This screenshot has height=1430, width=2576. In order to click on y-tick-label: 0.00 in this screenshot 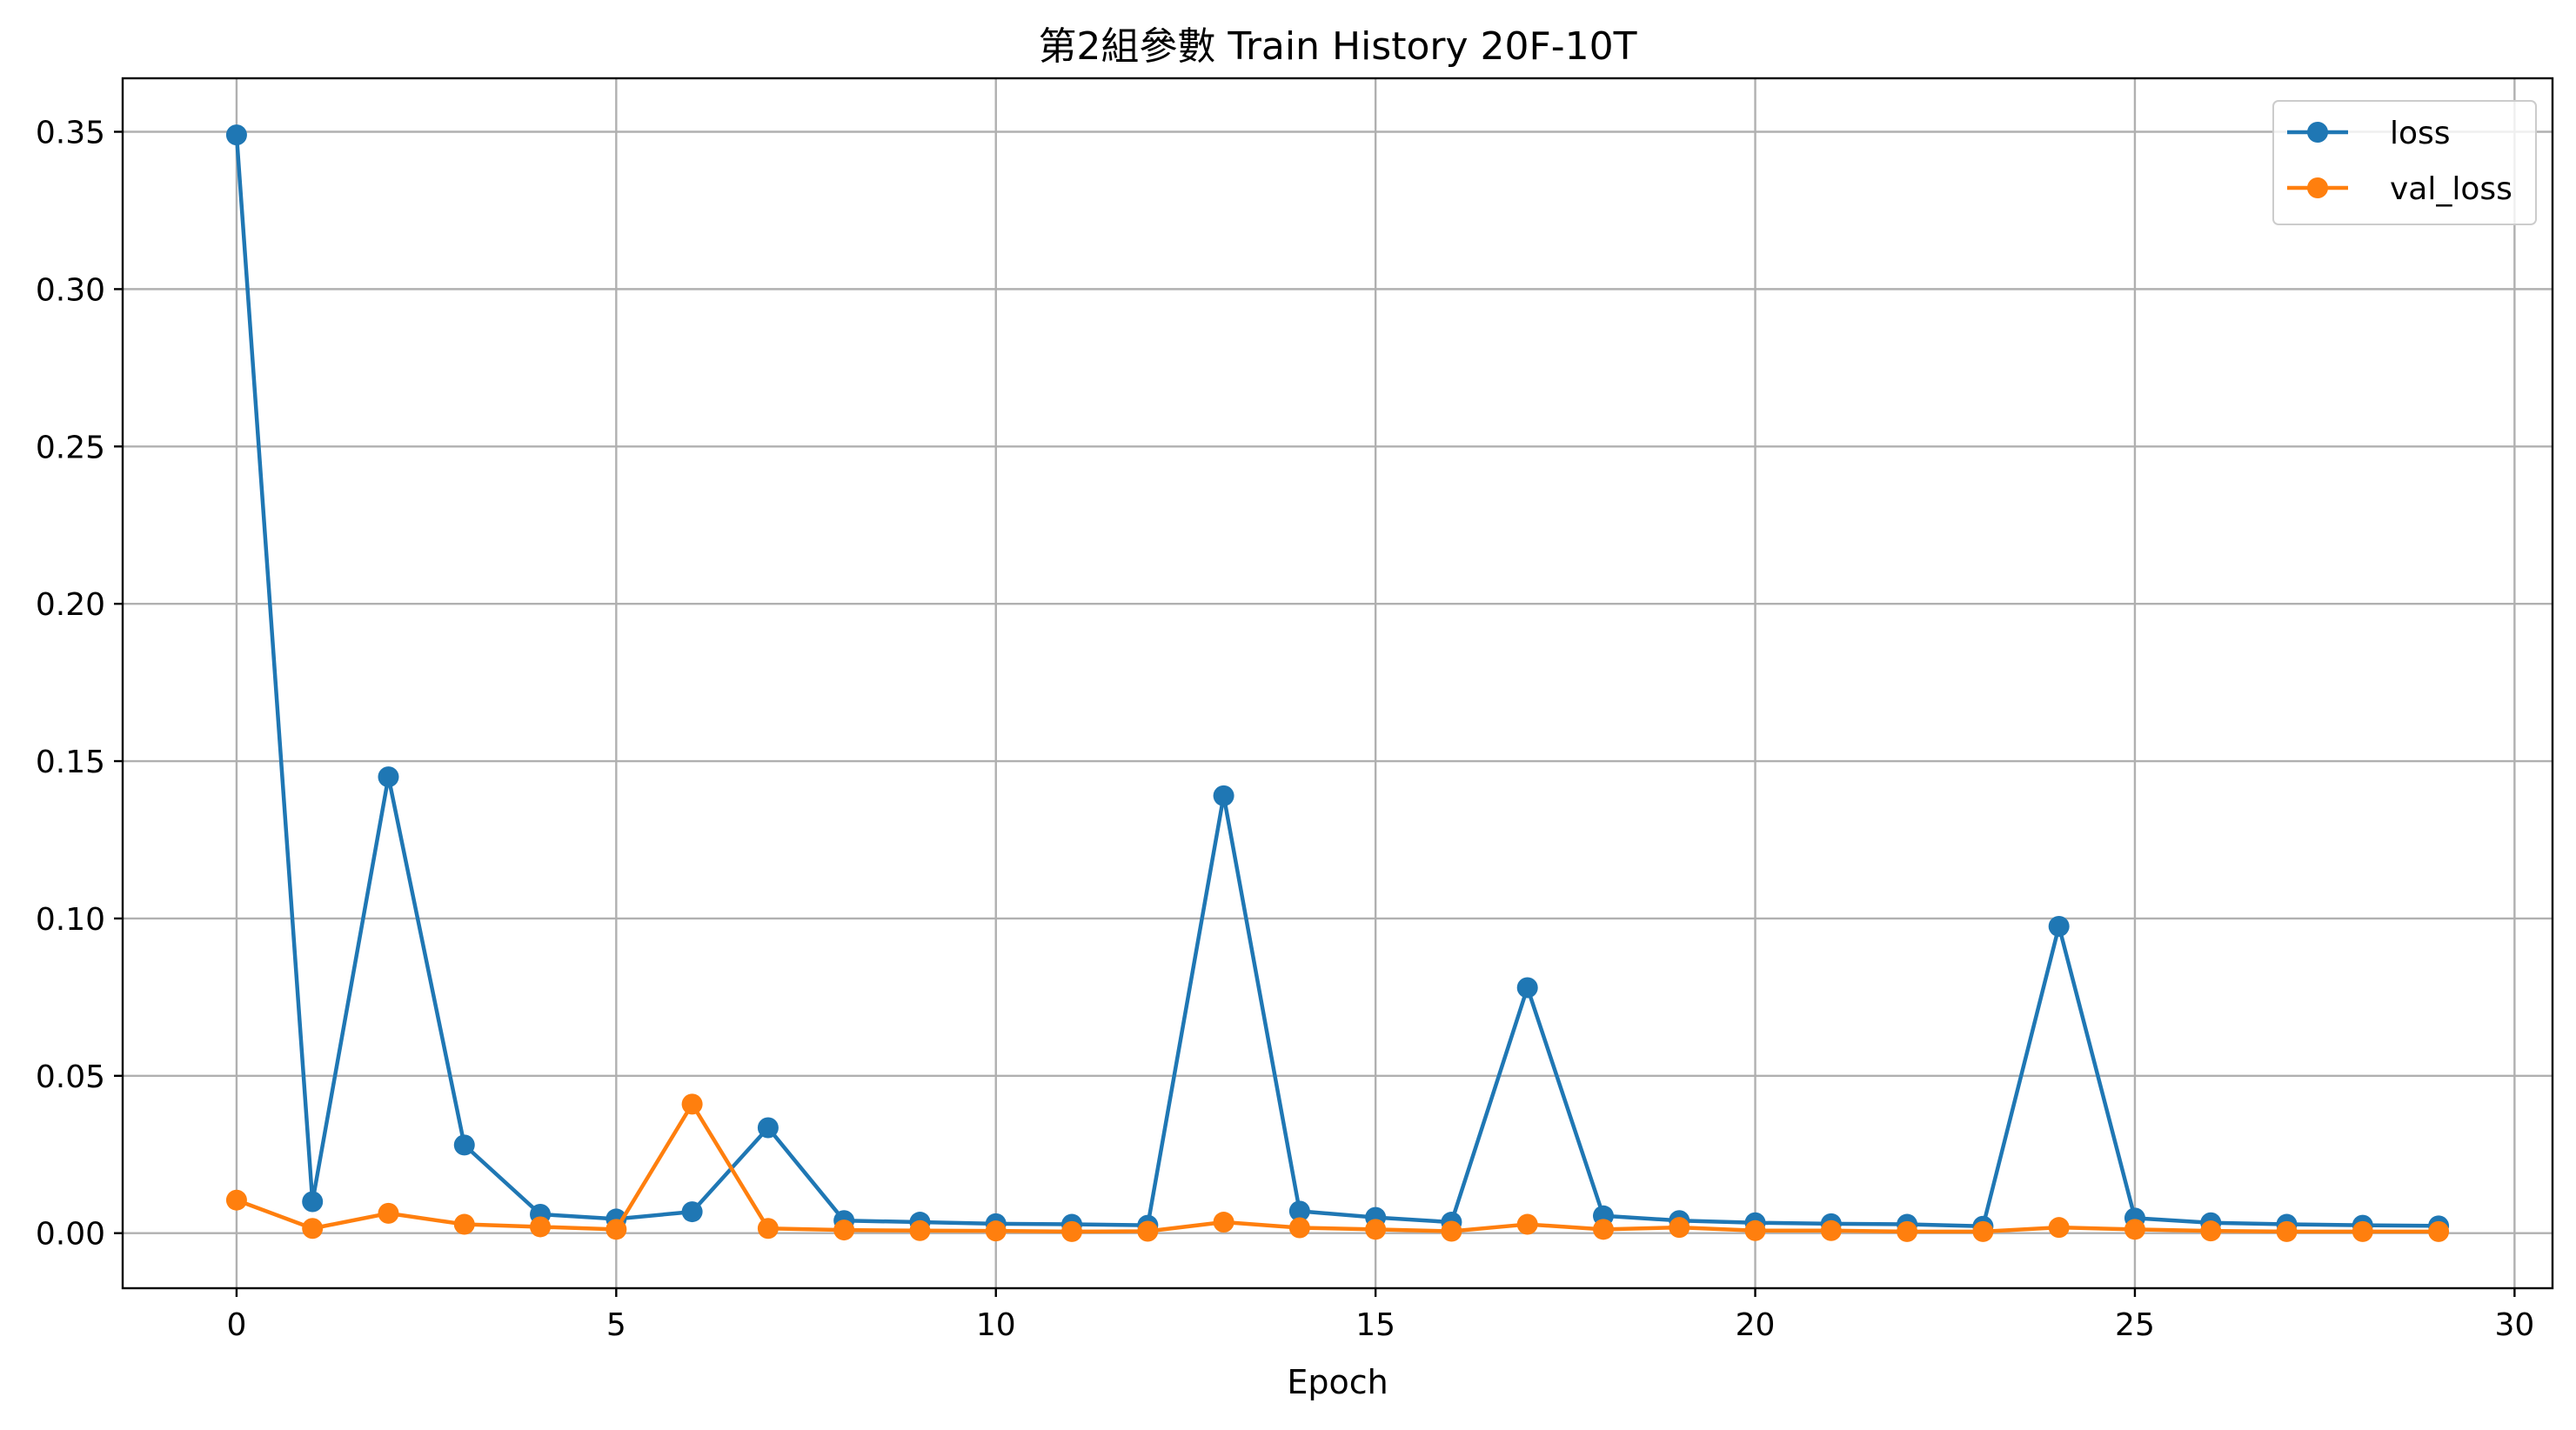, I will do `click(70, 1235)`.